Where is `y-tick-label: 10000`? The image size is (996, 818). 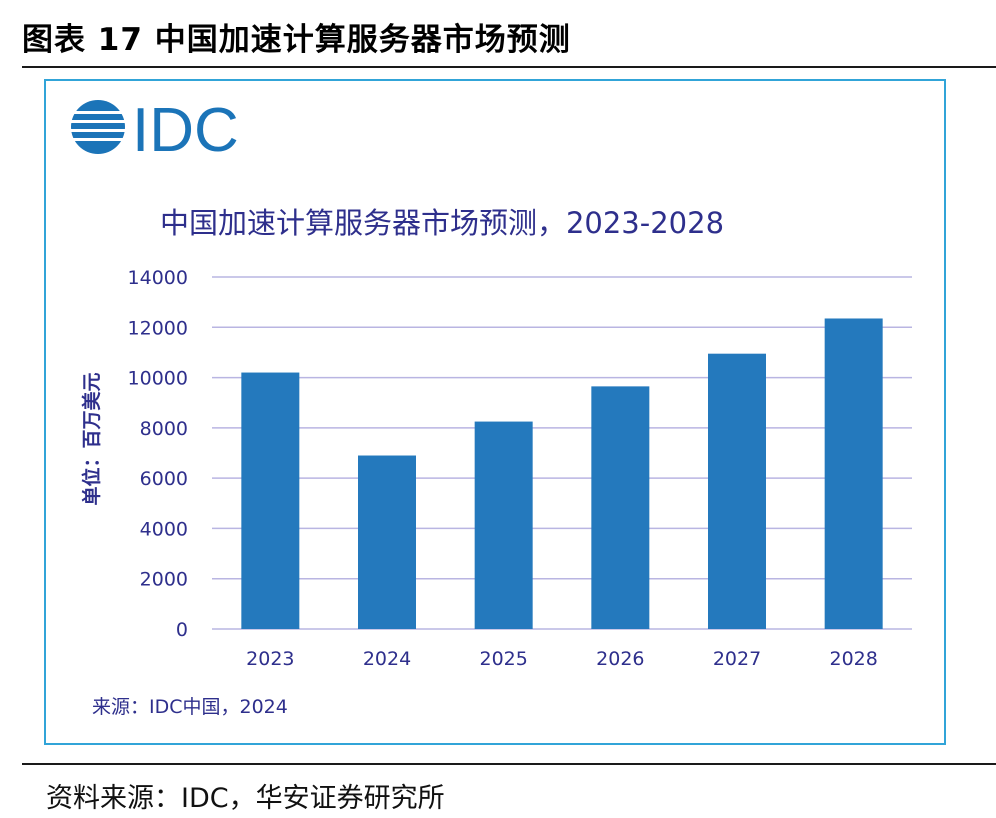 y-tick-label: 10000 is located at coordinates (158, 379).